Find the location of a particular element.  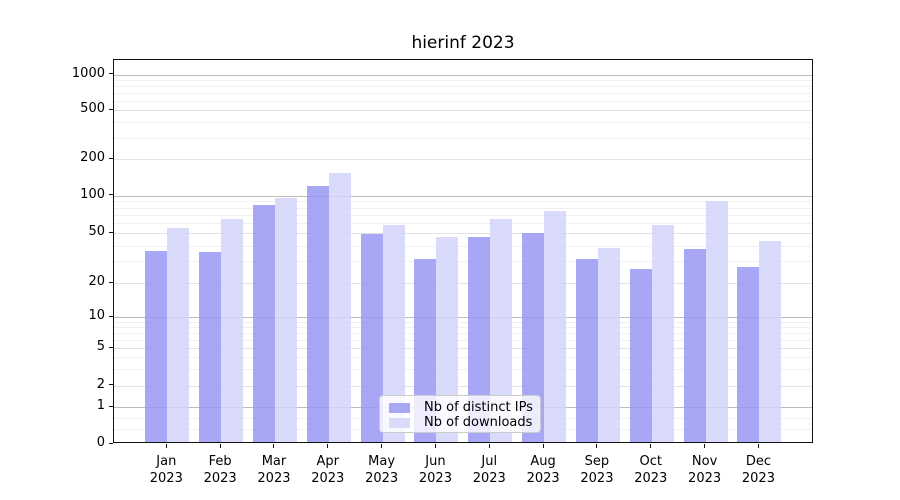

y-tick-label: 0 is located at coordinates (100, 442).